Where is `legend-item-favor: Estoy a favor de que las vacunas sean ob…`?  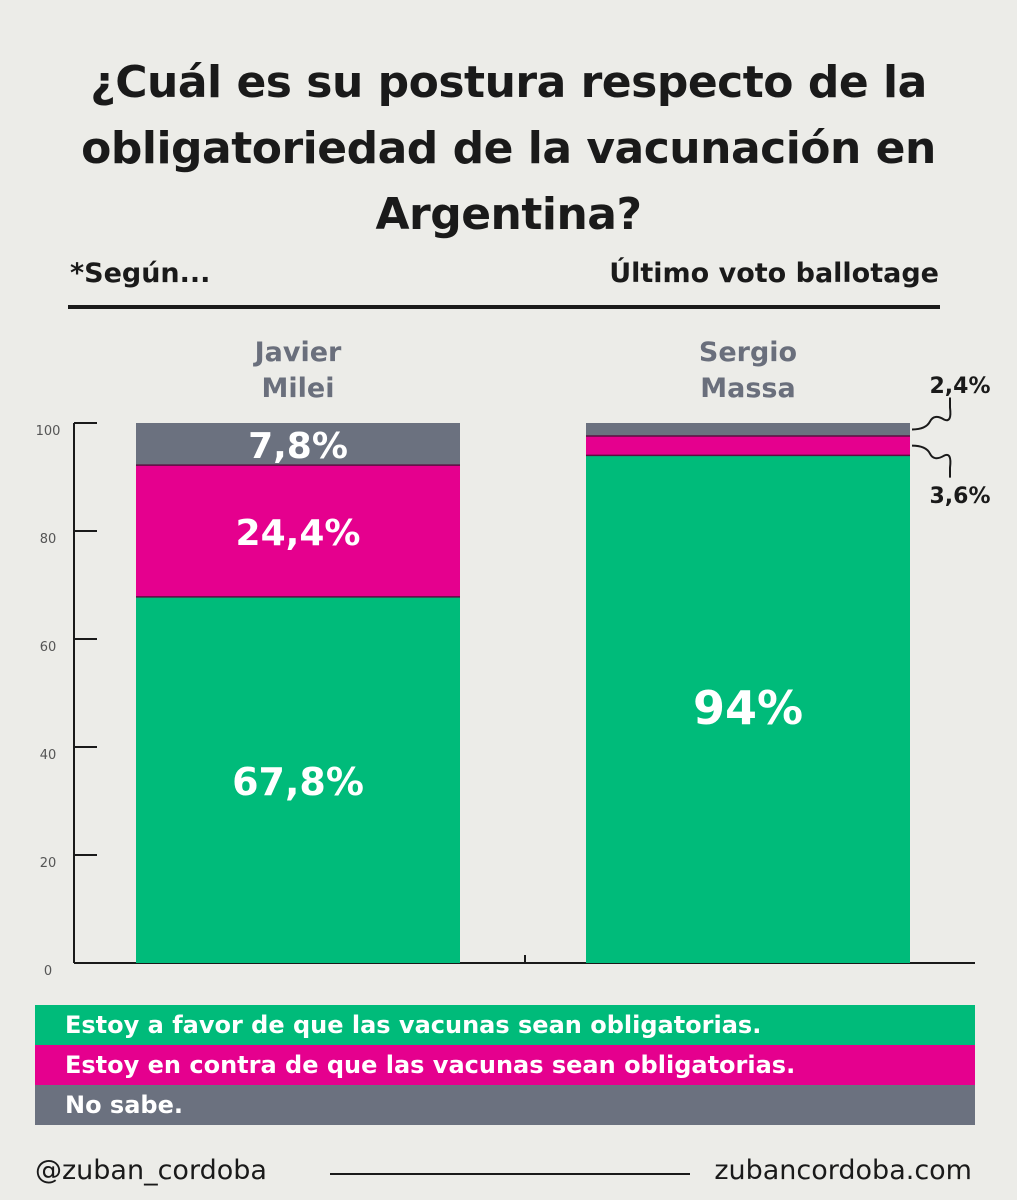
legend-item-favor: Estoy a favor de que las vacunas sean ob… is located at coordinates (505, 1025).